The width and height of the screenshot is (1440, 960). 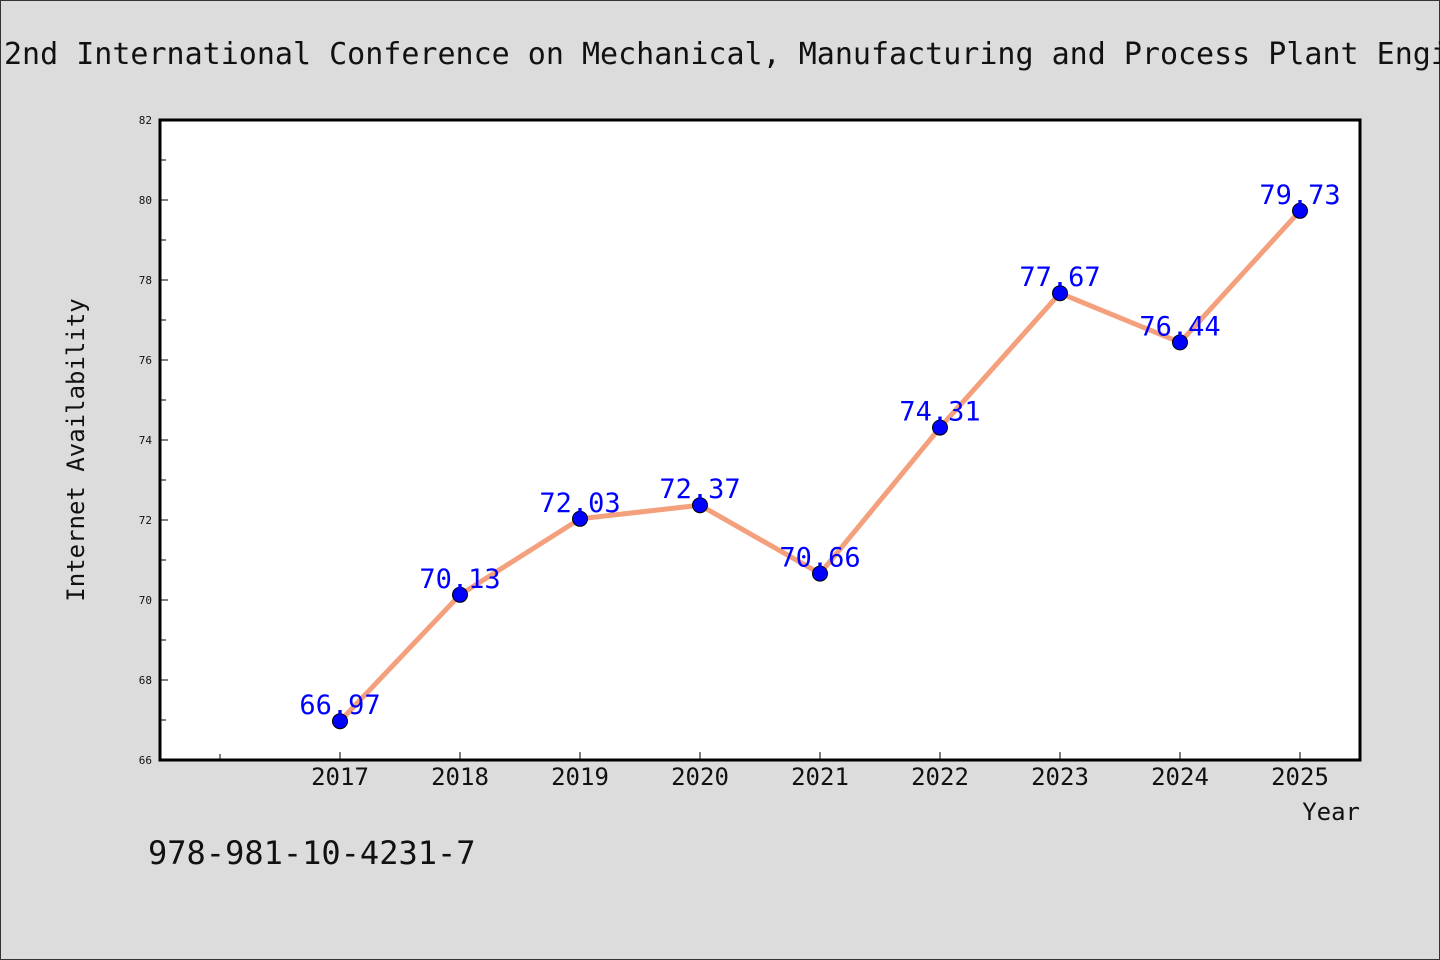 What do you see at coordinates (76, 449) in the screenshot?
I see `y-axis-label: Internet Availability` at bounding box center [76, 449].